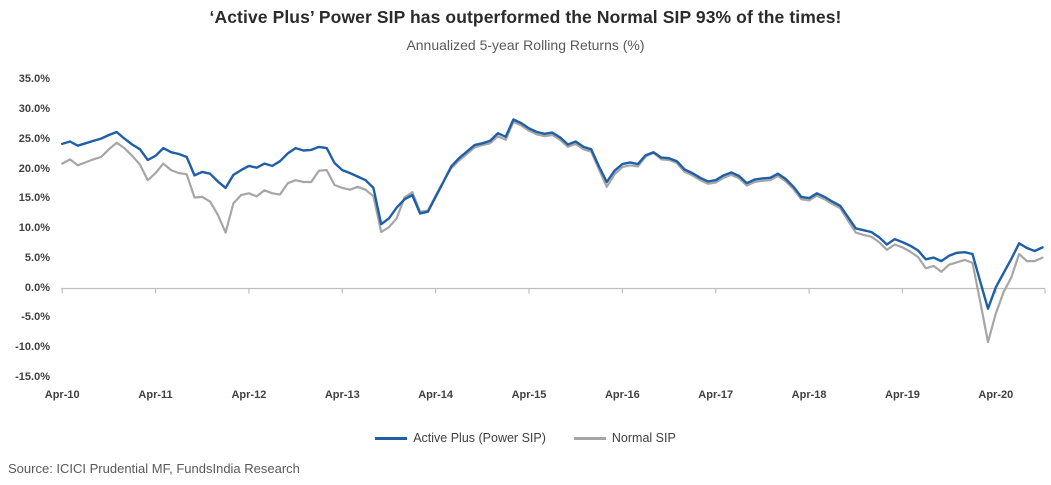  What do you see at coordinates (525, 45) in the screenshot?
I see `chart-subtitle: Annualized 5-year Rolling Returns (%)` at bounding box center [525, 45].